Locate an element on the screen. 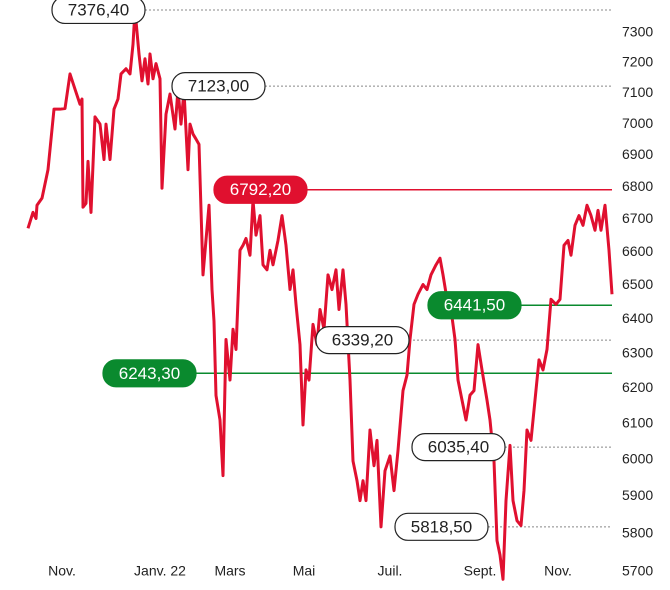  annotation: 6035,40 is located at coordinates (458, 447).